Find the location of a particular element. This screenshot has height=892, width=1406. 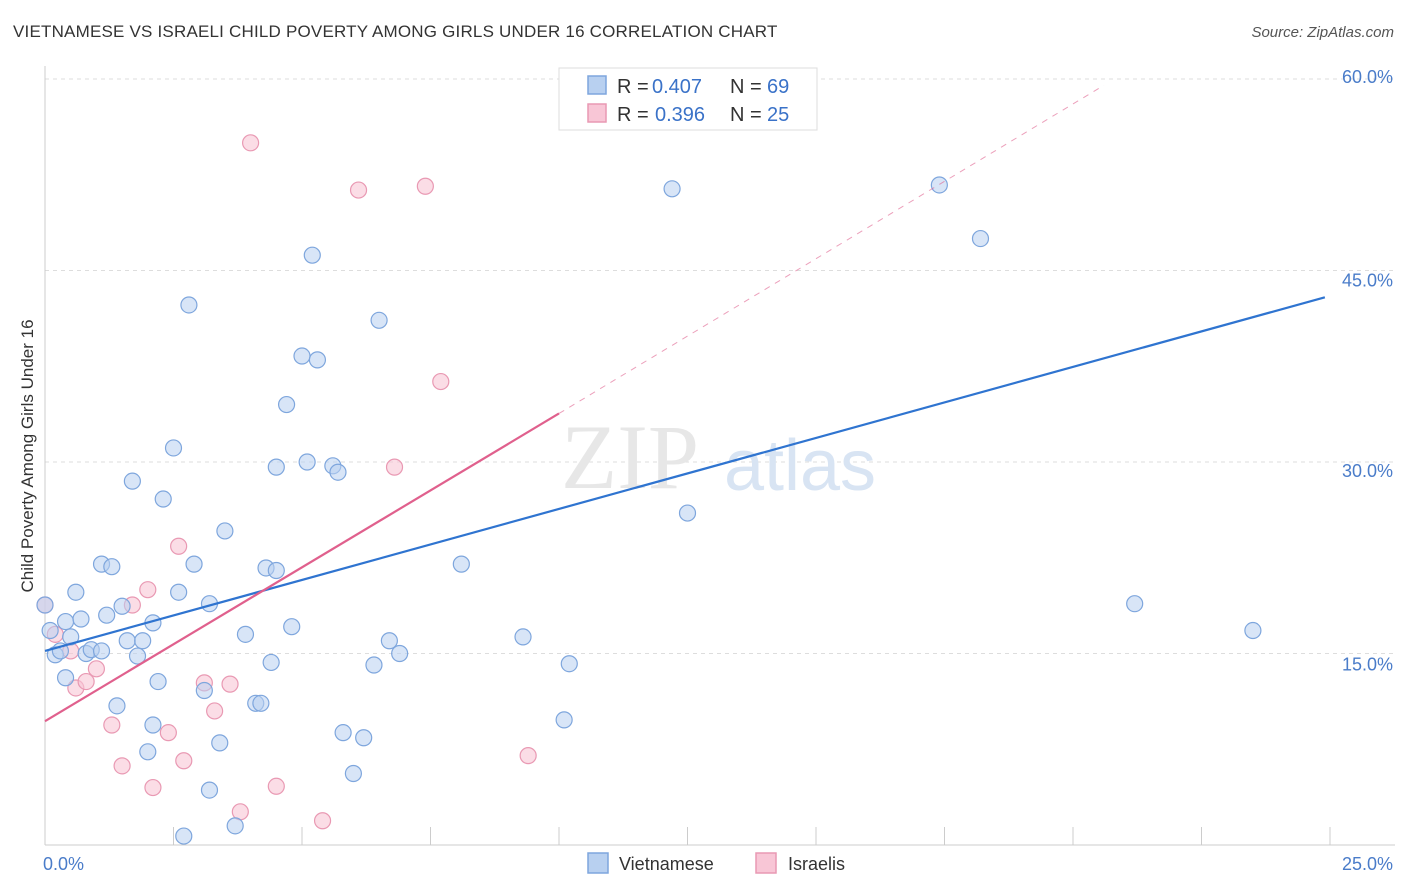

legend-r-value-israelis: 0.396 is located at coordinates (680, 115).